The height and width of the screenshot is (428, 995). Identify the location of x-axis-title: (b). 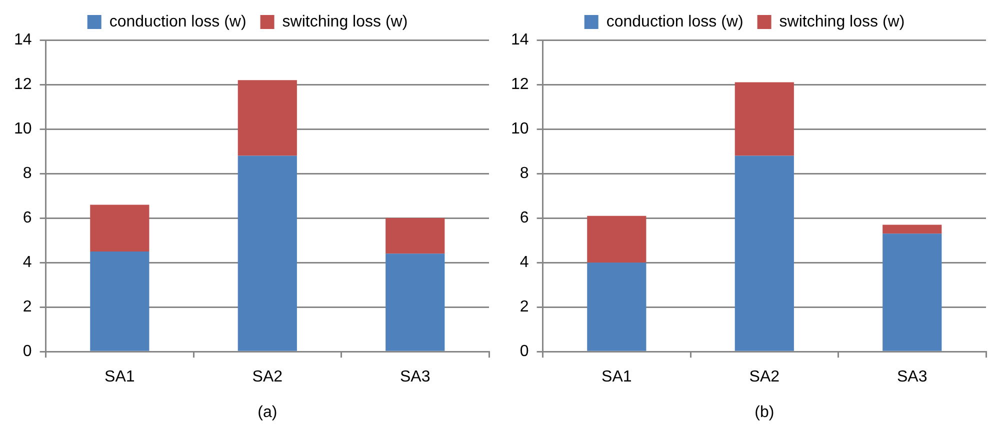
(764, 412).